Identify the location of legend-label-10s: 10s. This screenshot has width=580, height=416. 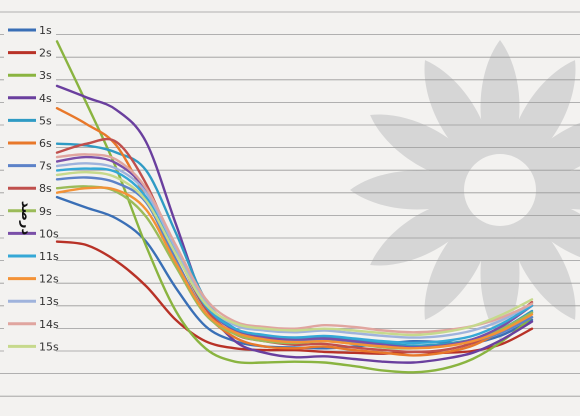
(49, 233).